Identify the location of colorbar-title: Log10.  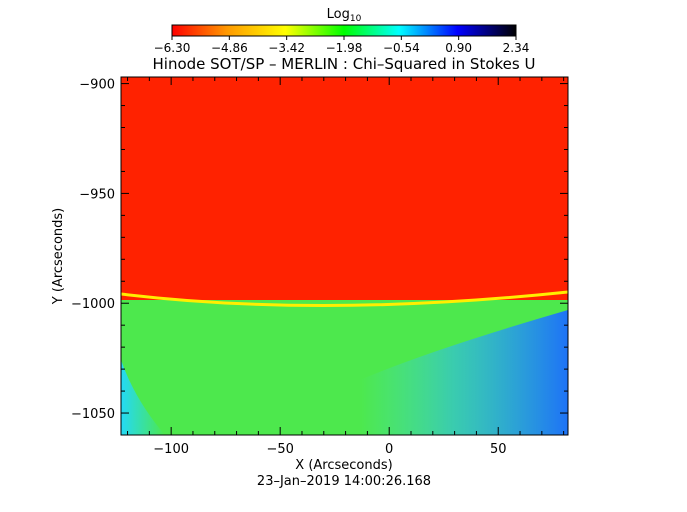
(344, 15).